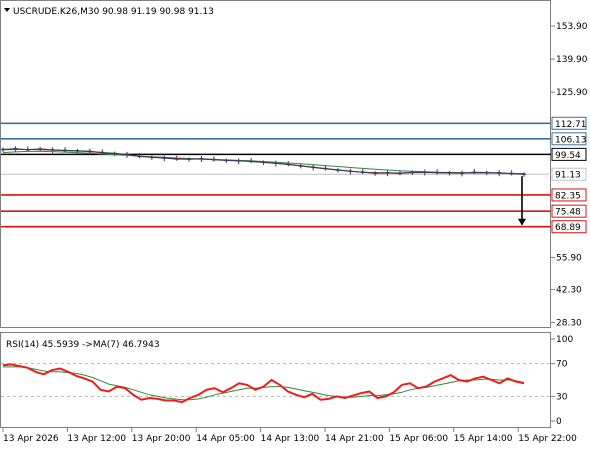 This screenshot has height=454, width=590. I want to click on price-line, so click(263, 161).